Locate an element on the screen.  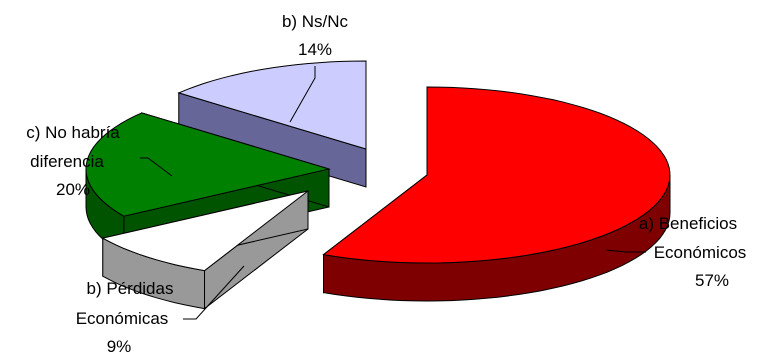
label-perdidas-line2: Económicas is located at coordinates (122, 318).